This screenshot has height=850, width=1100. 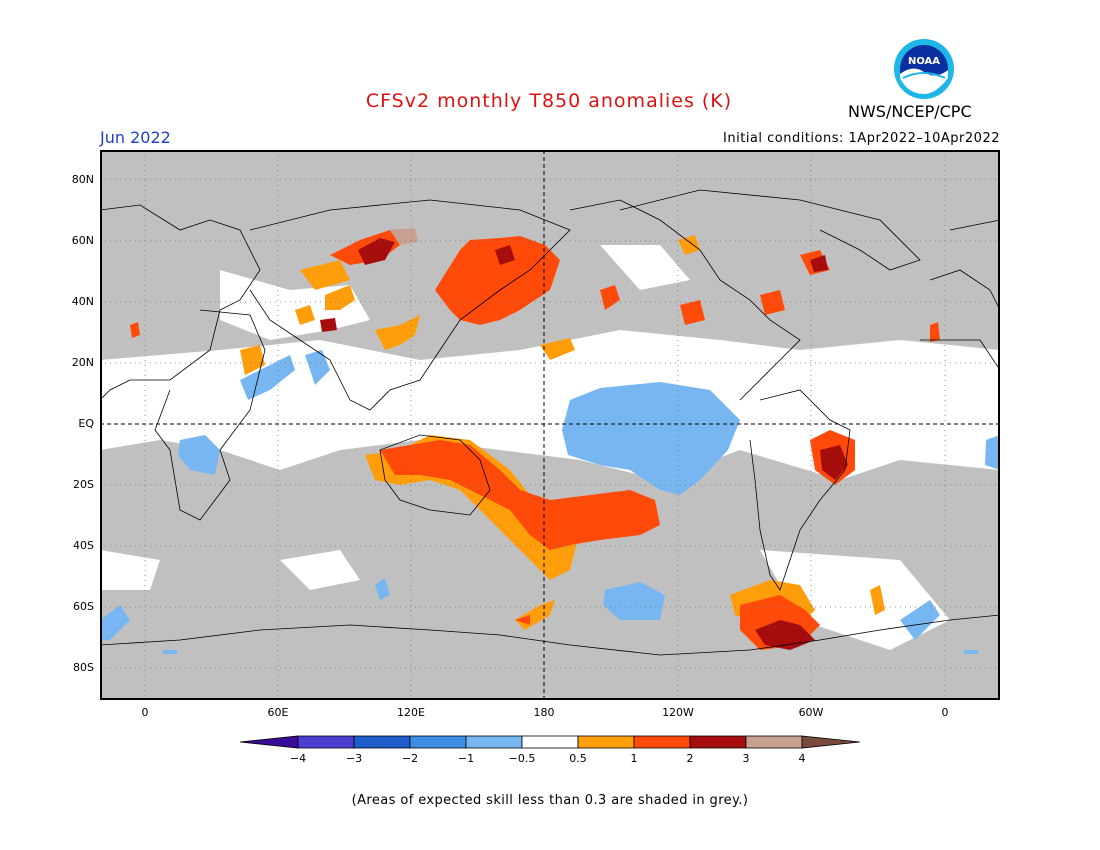 What do you see at coordinates (924, 69) in the screenshot?
I see `noaa-logo: NOAA` at bounding box center [924, 69].